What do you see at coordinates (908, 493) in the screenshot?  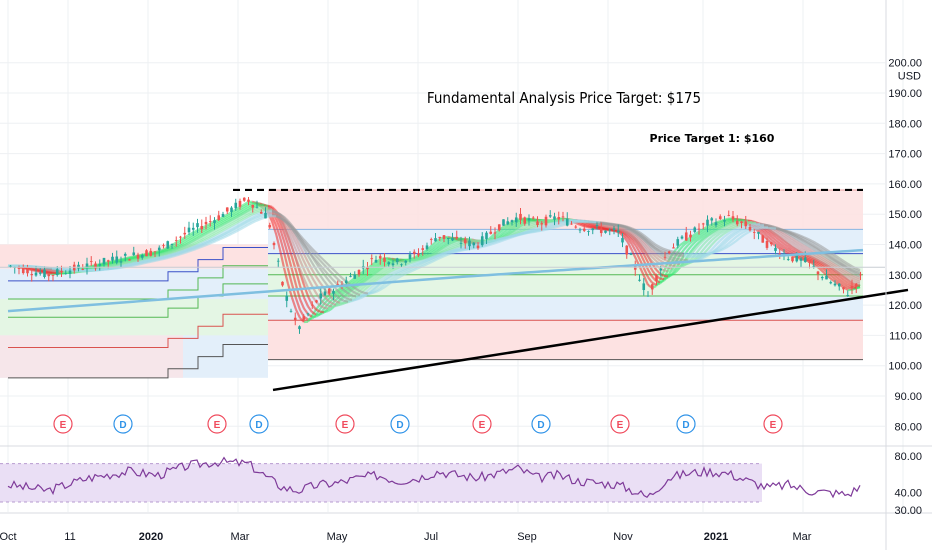 I see `rsi-tick-label: 40.00` at bounding box center [908, 493].